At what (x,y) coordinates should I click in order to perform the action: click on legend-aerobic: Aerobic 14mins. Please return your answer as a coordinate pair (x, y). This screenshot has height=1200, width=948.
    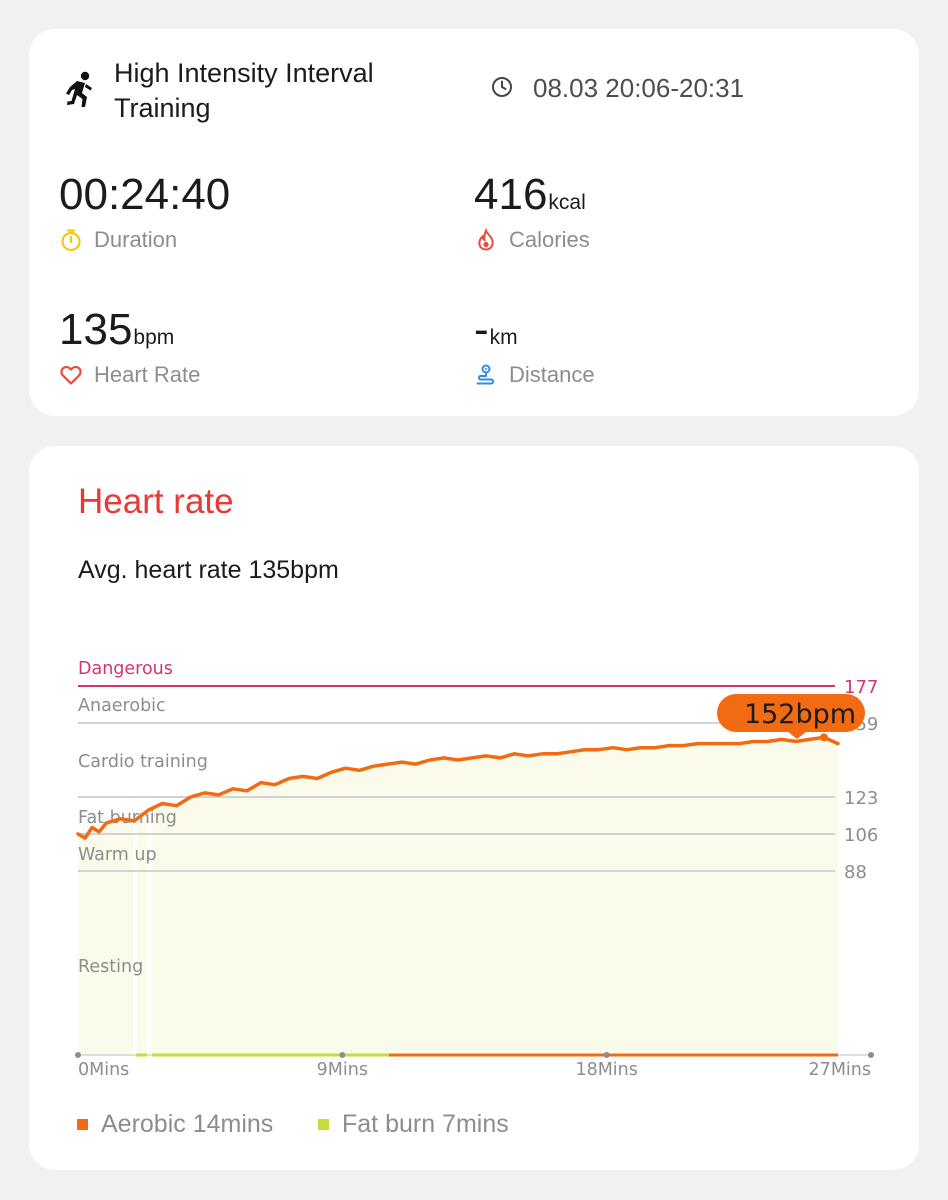
    Looking at the image, I should click on (175, 1124).